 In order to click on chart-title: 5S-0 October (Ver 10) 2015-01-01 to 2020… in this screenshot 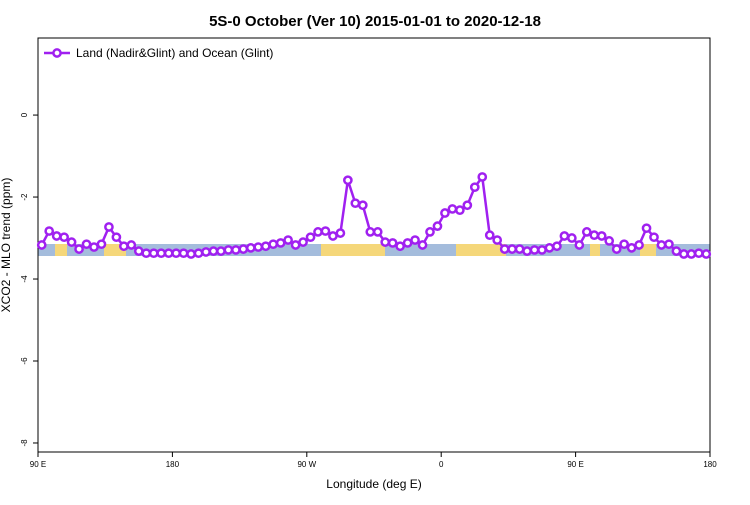, I will do `click(375, 21)`.